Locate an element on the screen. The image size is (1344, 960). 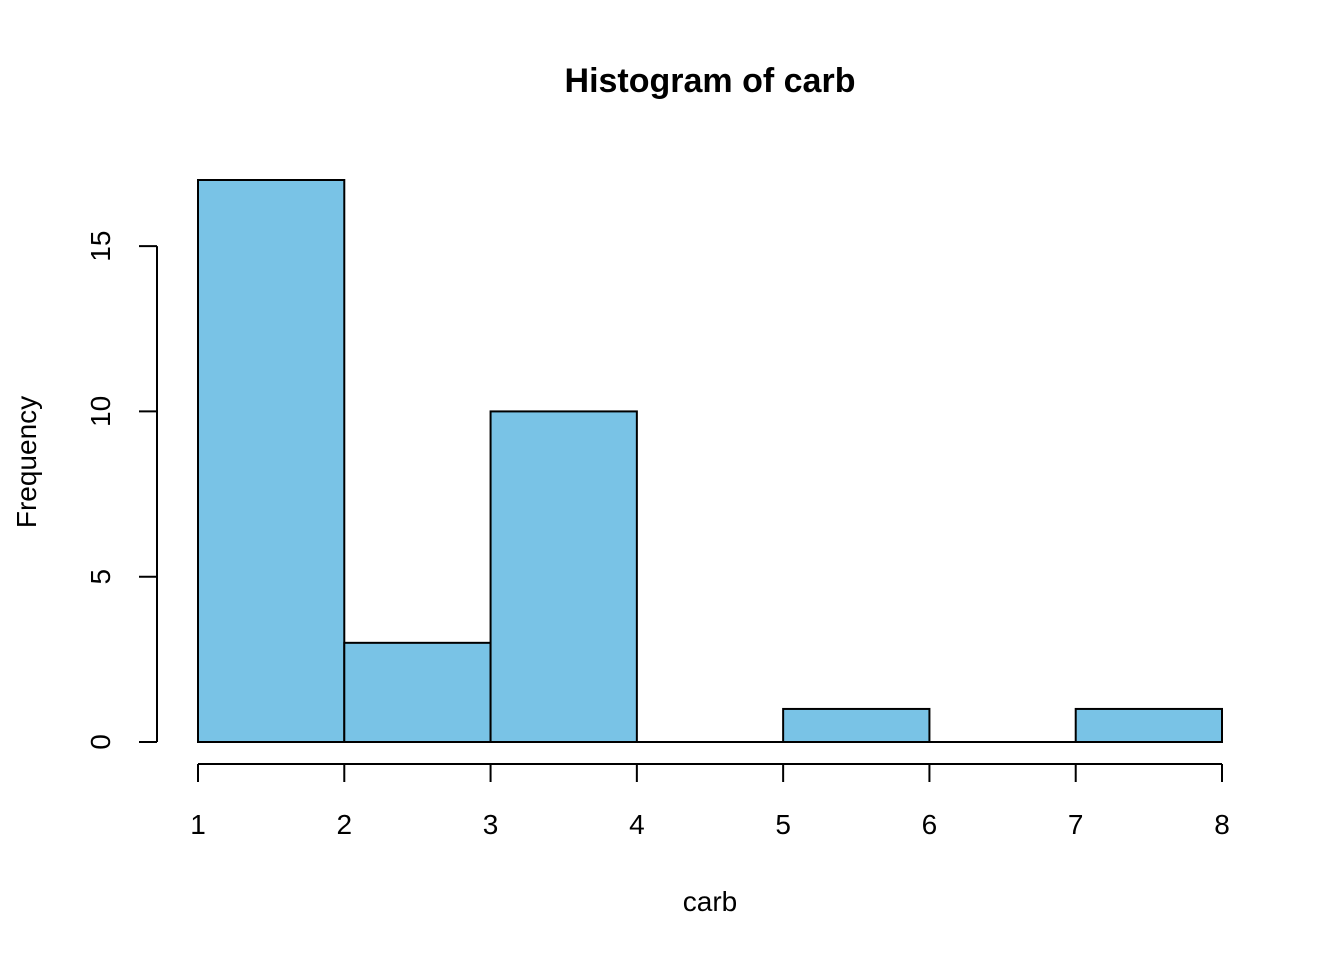
y-axis-label: Frequency is located at coordinates (26, 462).